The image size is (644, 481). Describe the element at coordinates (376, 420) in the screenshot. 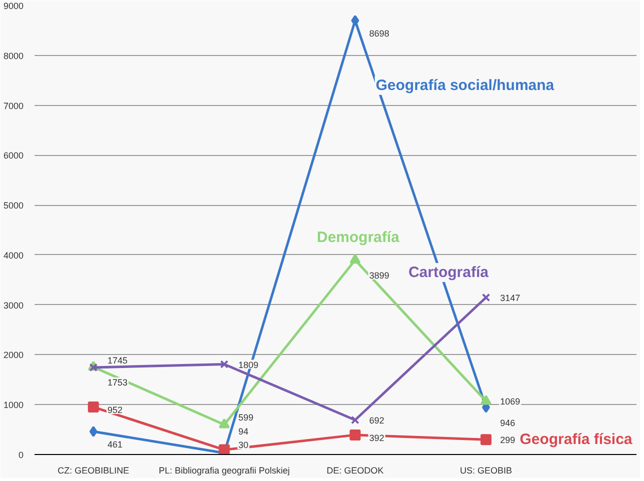

I see `data-label: 692` at that location.